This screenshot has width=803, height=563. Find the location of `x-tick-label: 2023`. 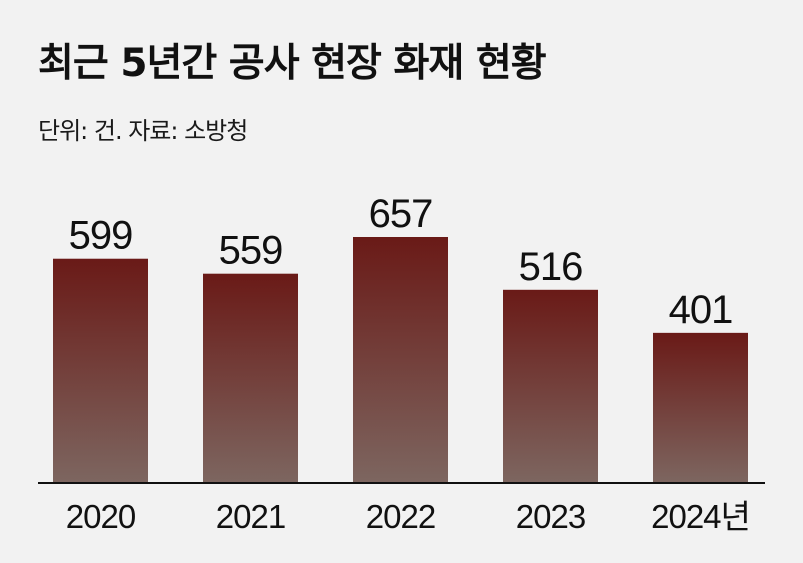

x-tick-label: 2023 is located at coordinates (550, 516).